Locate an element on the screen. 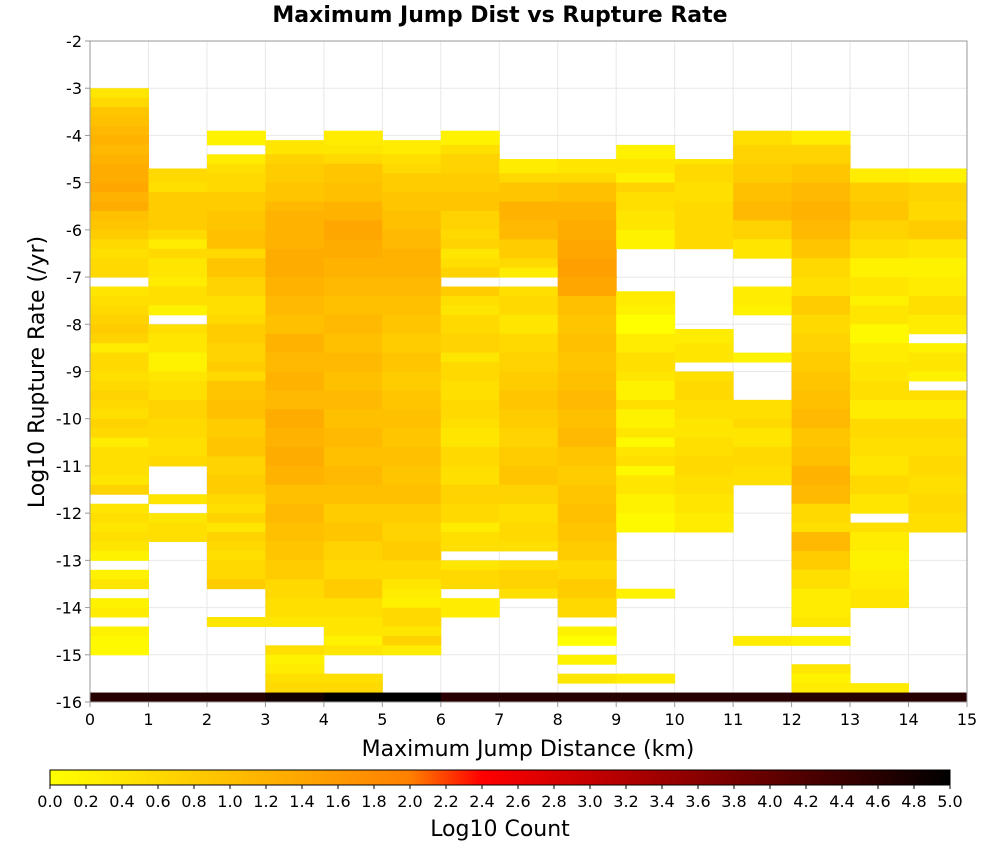 Image resolution: width=1000 pixels, height=850 pixels. colorbar-tick-label: 3.2 is located at coordinates (625, 801).